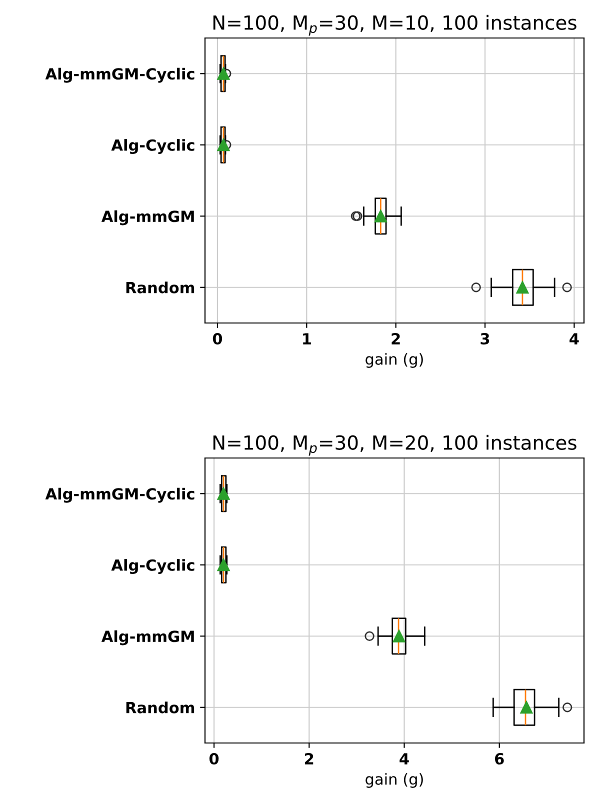 Image resolution: width=609 pixels, height=802 pixels. I want to click on x-tick-label: 3, so click(485, 338).